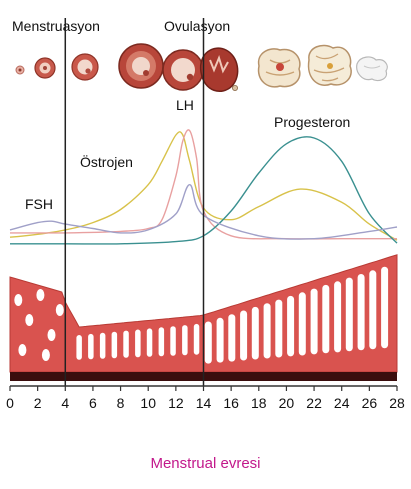 This screenshot has height=489, width=411. Describe the element at coordinates (56, 26) in the screenshot. I see `menstruation-phase-label: Menstruasyon` at that location.